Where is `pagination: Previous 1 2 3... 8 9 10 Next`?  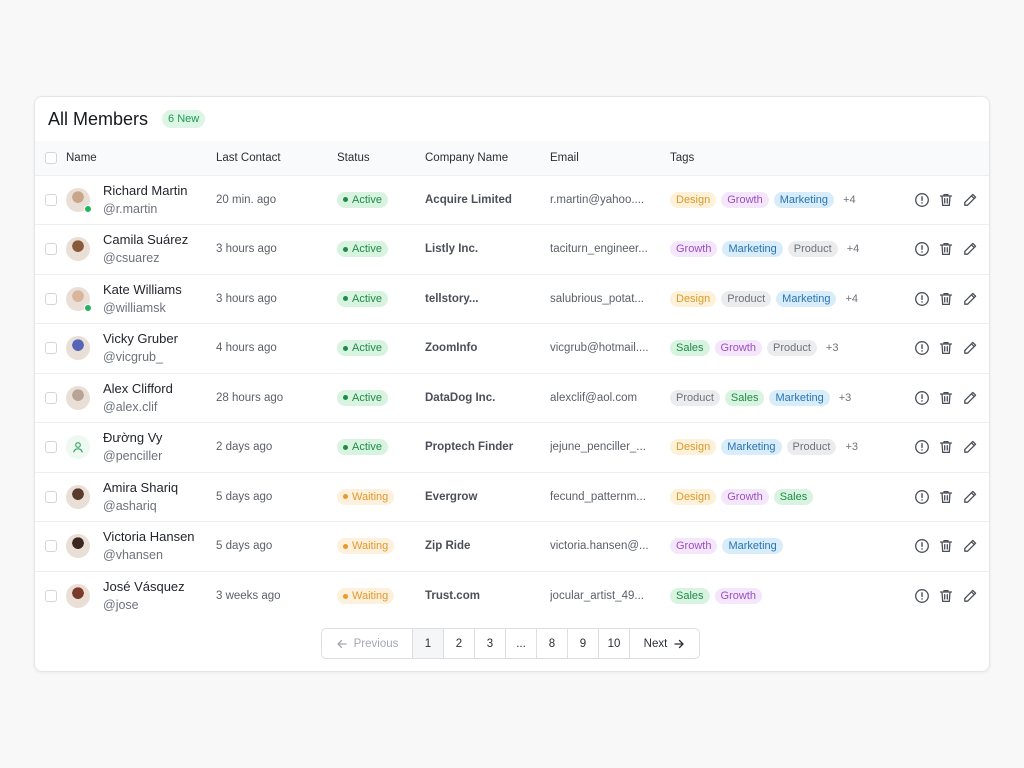
pagination: Previous 1 2 3... 8 9 10 Next is located at coordinates (510, 643).